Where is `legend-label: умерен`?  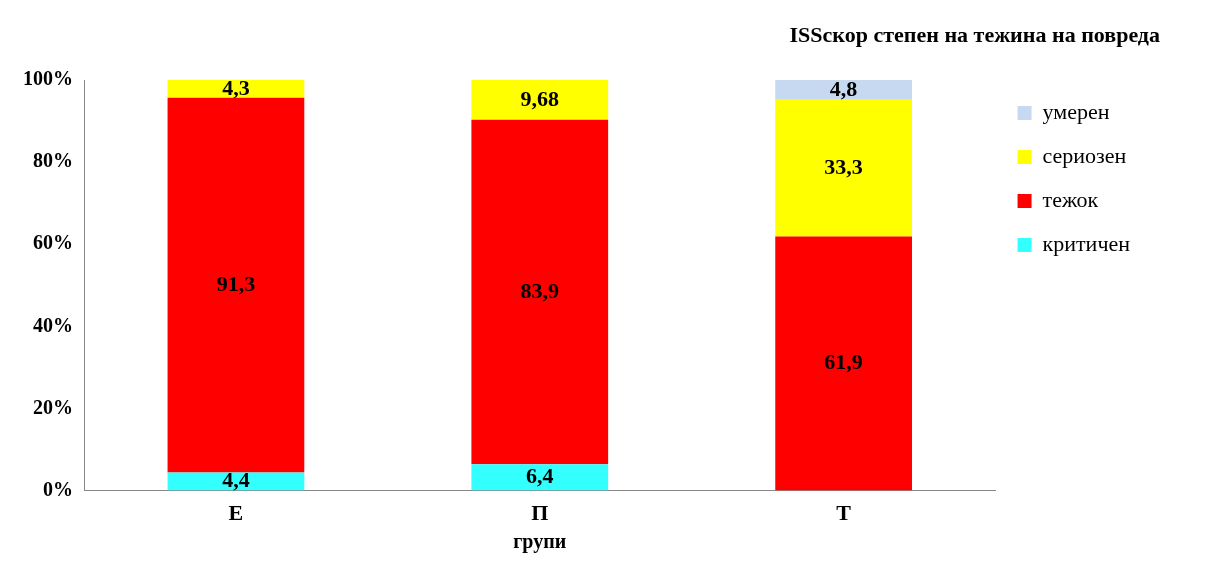
legend-label: умерен is located at coordinates (1076, 111).